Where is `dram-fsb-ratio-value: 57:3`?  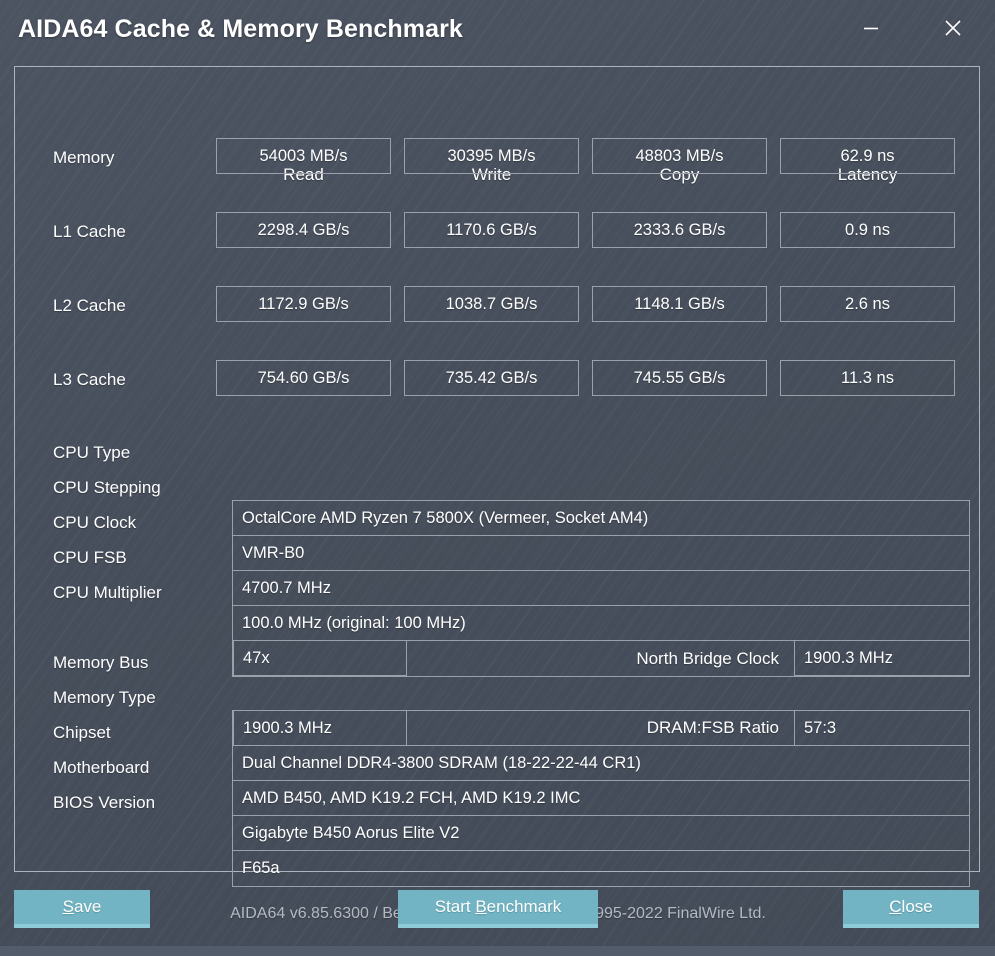
dram-fsb-ratio-value: 57:3 is located at coordinates (820, 727).